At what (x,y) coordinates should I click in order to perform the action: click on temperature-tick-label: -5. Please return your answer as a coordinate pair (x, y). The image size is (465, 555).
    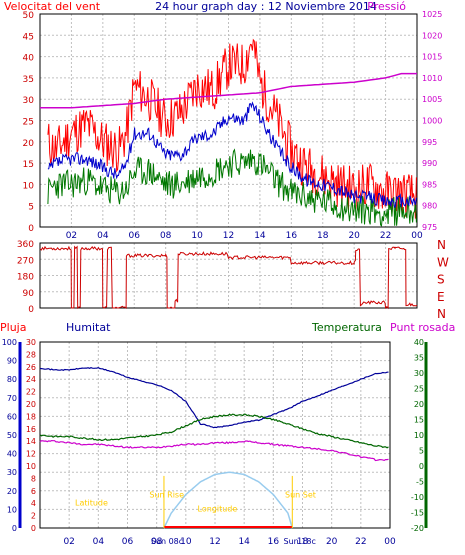
    Looking at the image, I should click on (420, 482).